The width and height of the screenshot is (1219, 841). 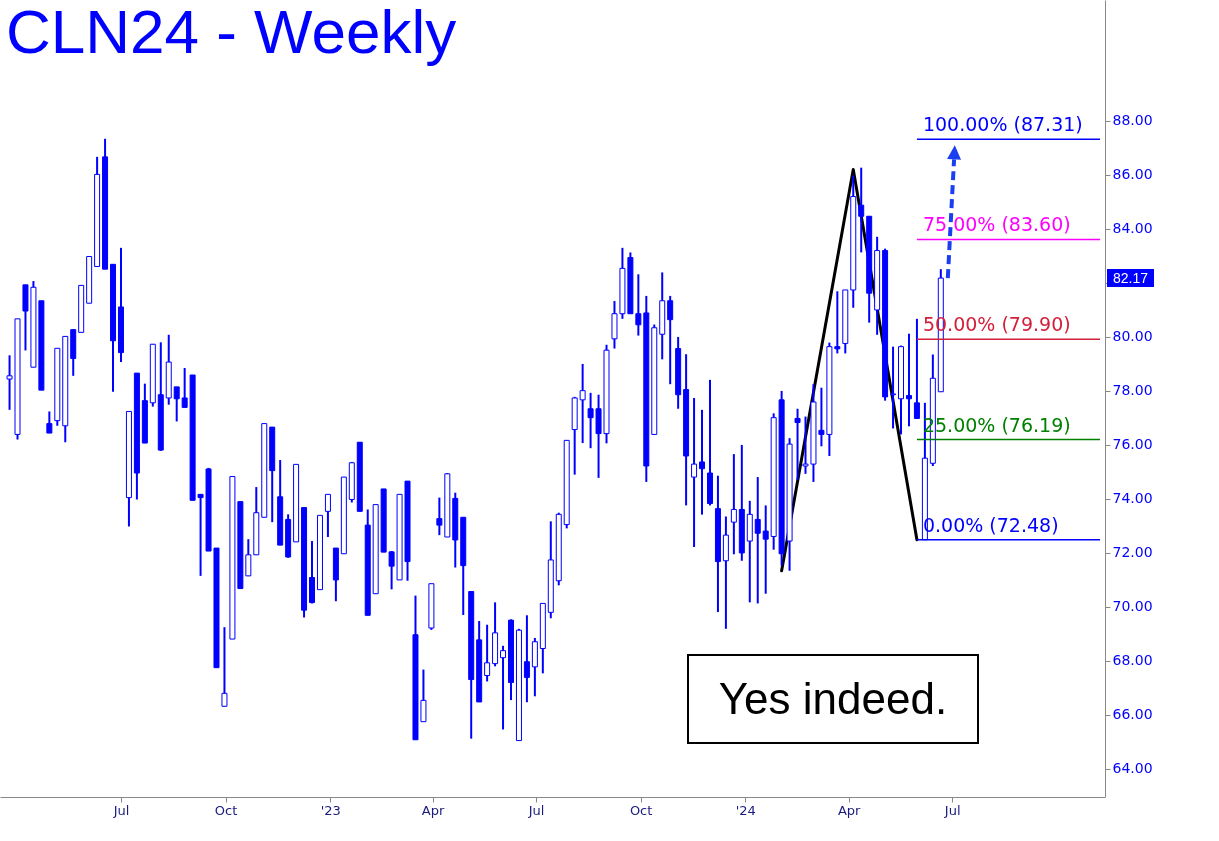 What do you see at coordinates (745, 810) in the screenshot?
I see `x-tick-label: '24` at bounding box center [745, 810].